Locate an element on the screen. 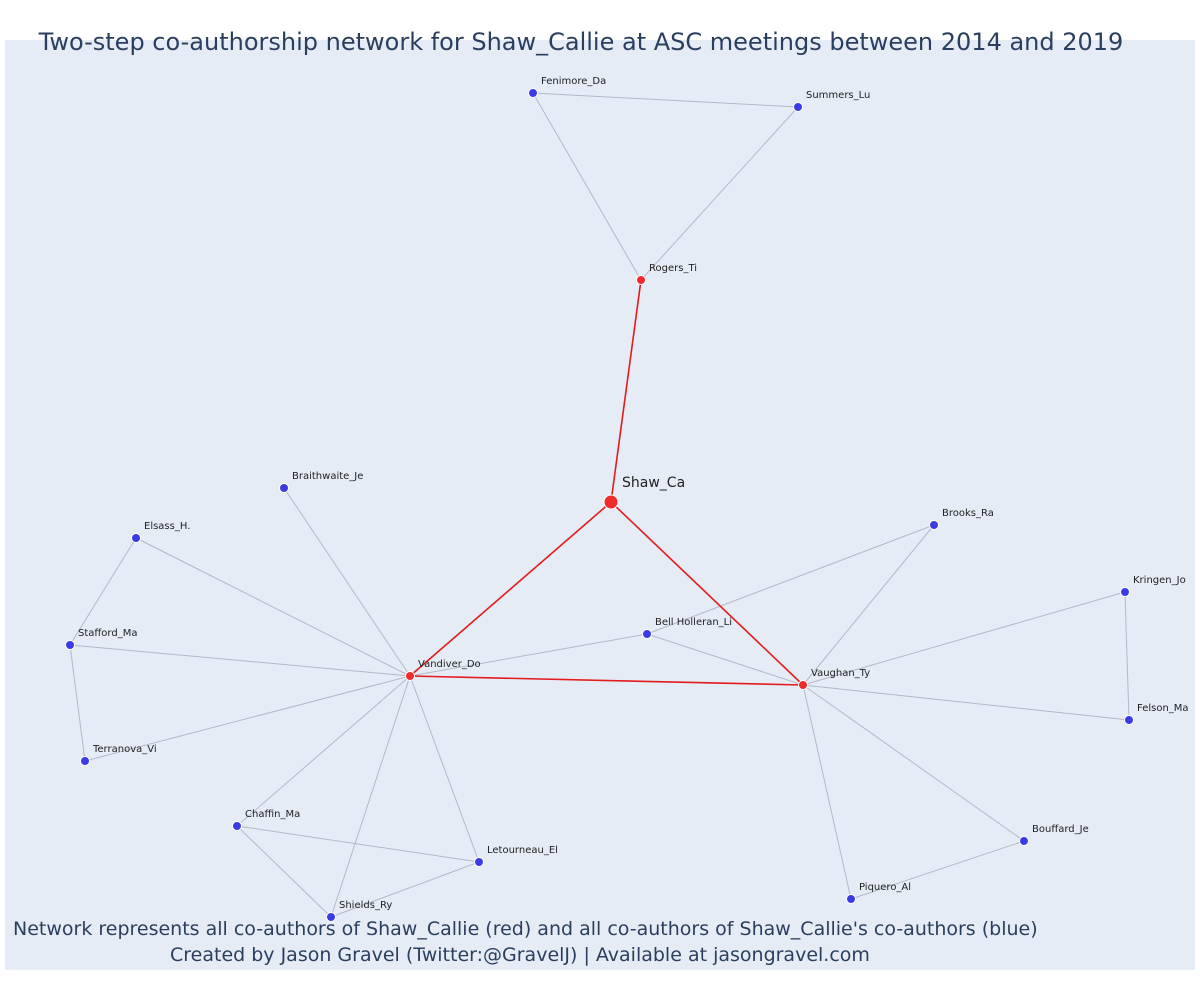 The image size is (1200, 1000). edge-vandiver-do-stafford-ma is located at coordinates (240, 660).